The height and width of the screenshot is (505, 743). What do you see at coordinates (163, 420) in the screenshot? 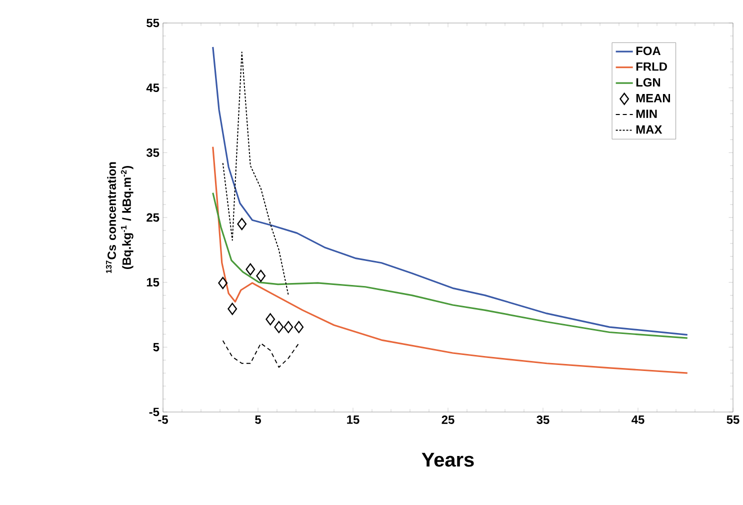
I see `x-tick-label: -5` at bounding box center [163, 420].